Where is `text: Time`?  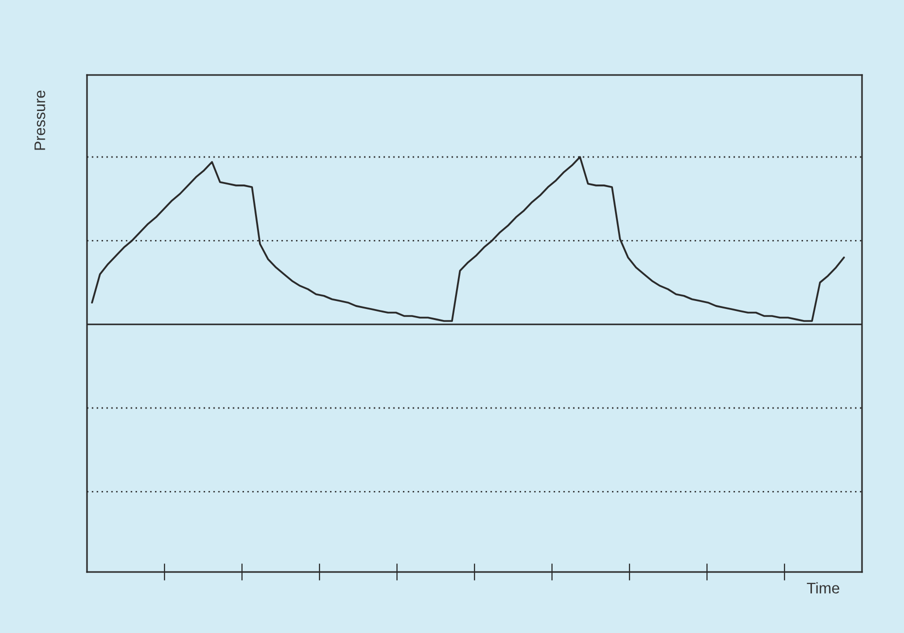
text: Time is located at coordinates (823, 588).